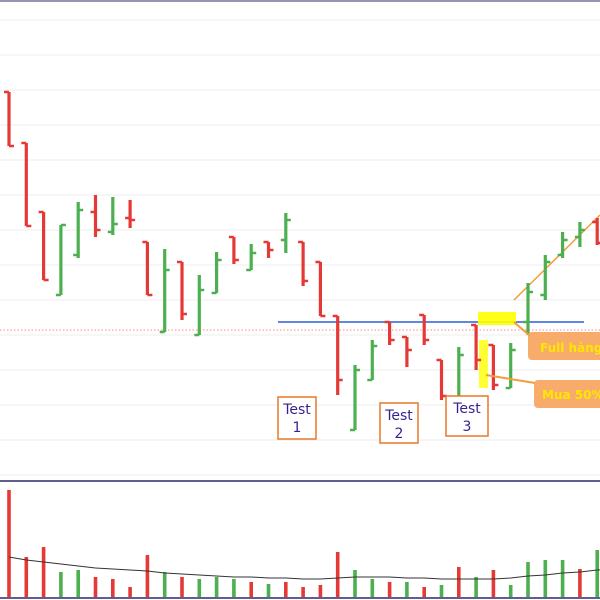  I want to click on test-box-2: Test 2, so click(399, 423).